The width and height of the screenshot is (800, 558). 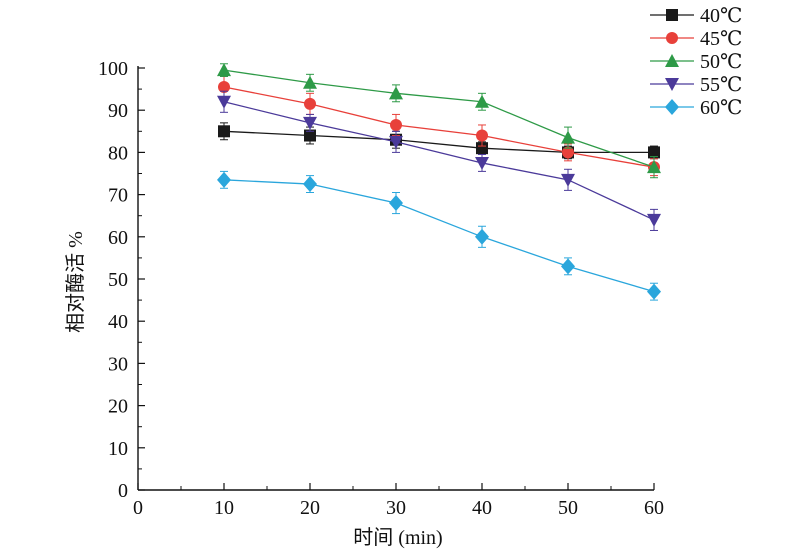 I want to click on y-tick-label: 80, so click(x=118, y=153).